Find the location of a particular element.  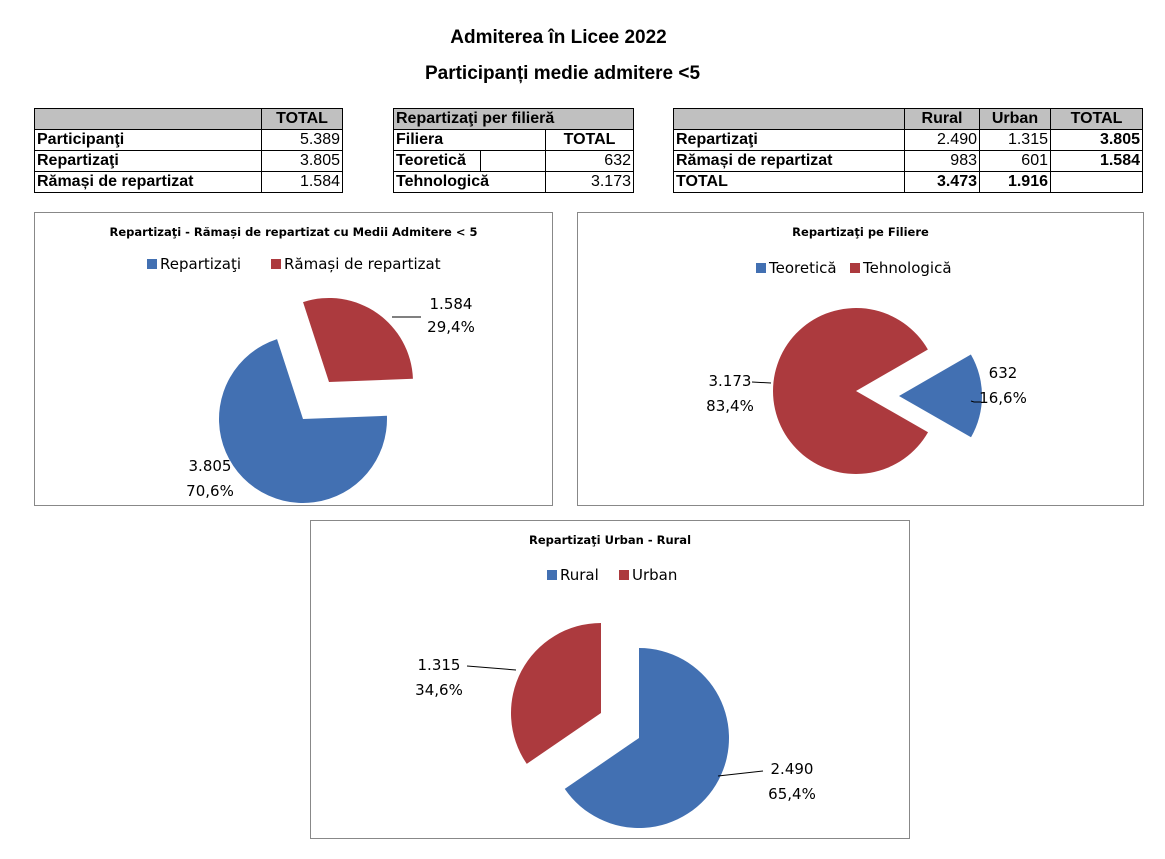

data-label-value: 1.315 is located at coordinates (439, 665).